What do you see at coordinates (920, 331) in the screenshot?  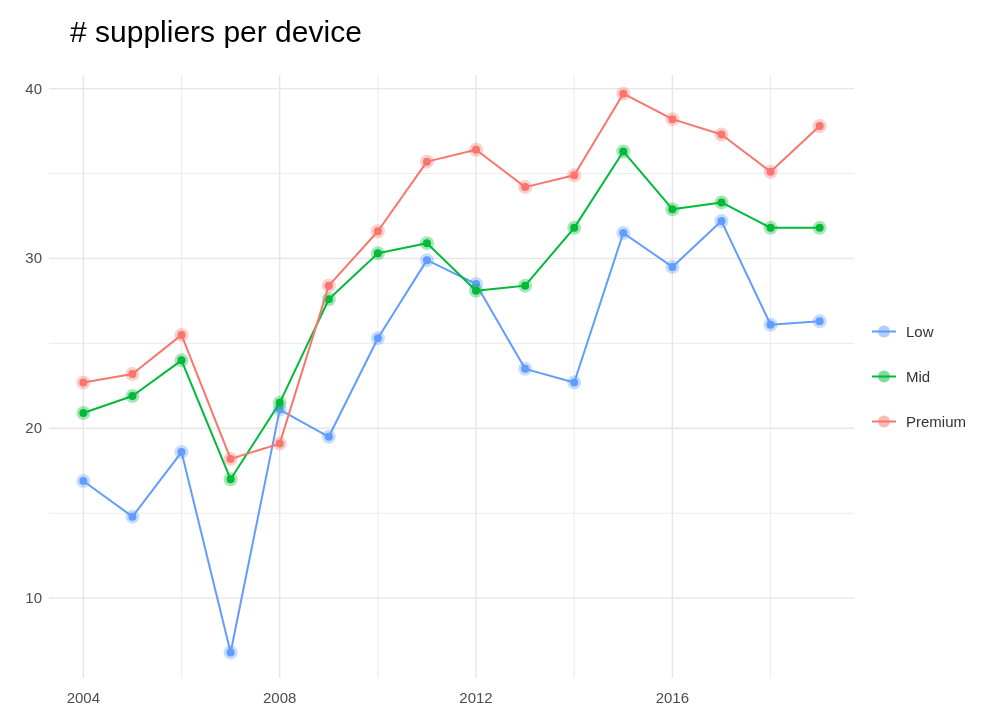 I see `legend-label: Low` at bounding box center [920, 331].